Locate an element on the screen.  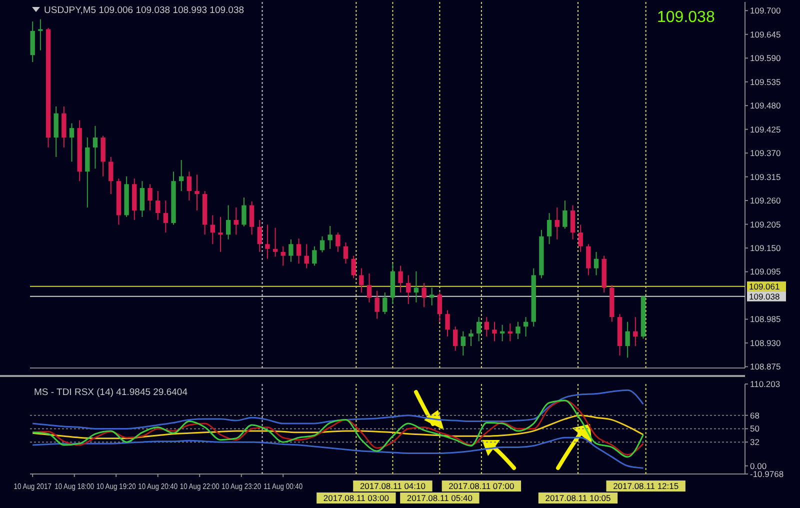
y-tick-label: 68 is located at coordinates (755, 415).